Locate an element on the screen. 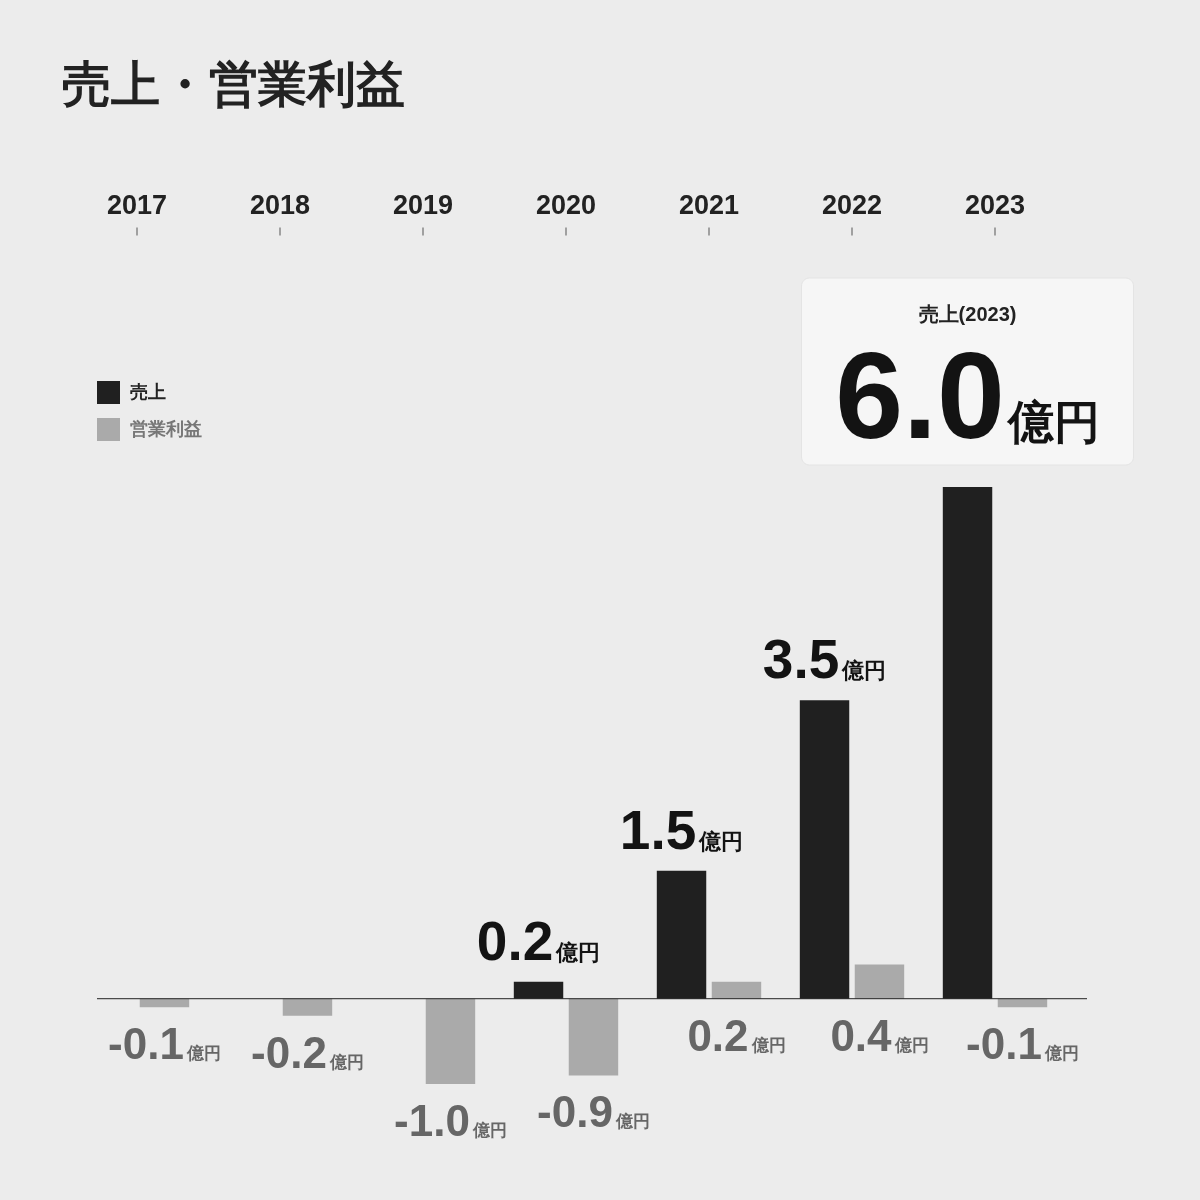  x-tick-label: 2021 is located at coordinates (709, 204).